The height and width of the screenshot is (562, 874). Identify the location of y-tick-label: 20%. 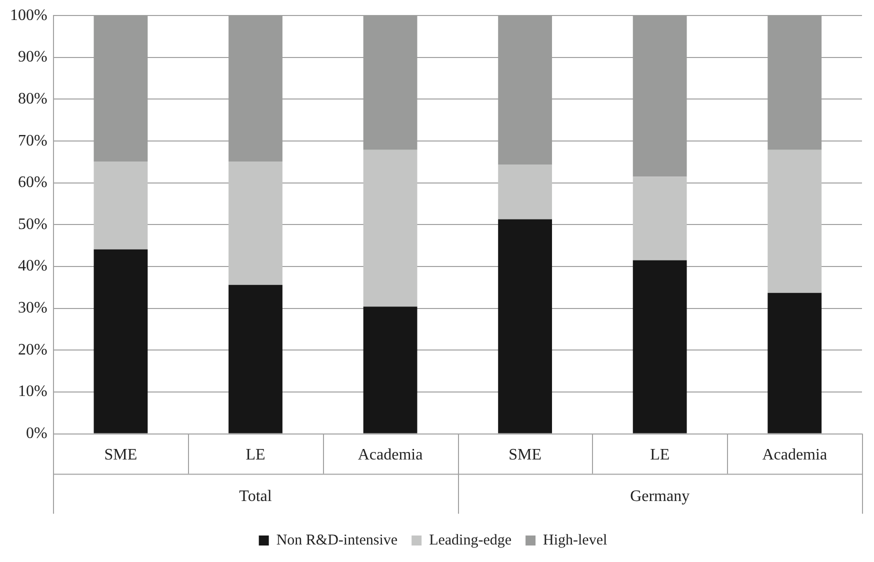
(33, 349).